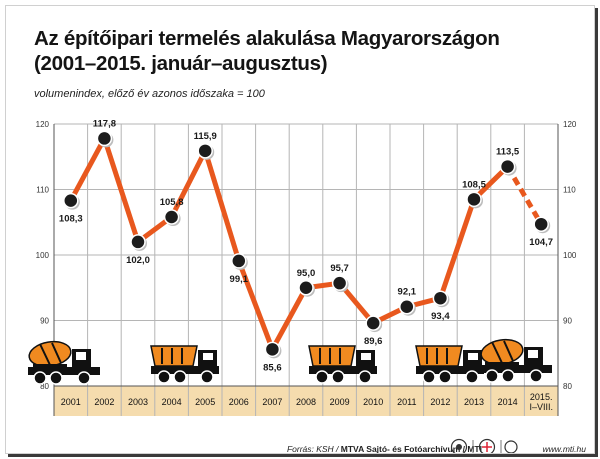  I want to click on x-tick-label: 2003, so click(138, 402).